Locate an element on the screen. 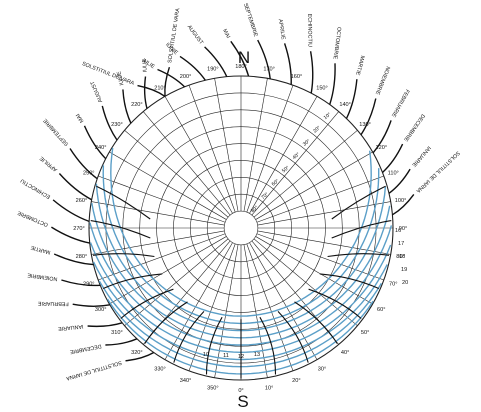 The image size is (481, 412). altitude-label: 10° is located at coordinates (328, 116).